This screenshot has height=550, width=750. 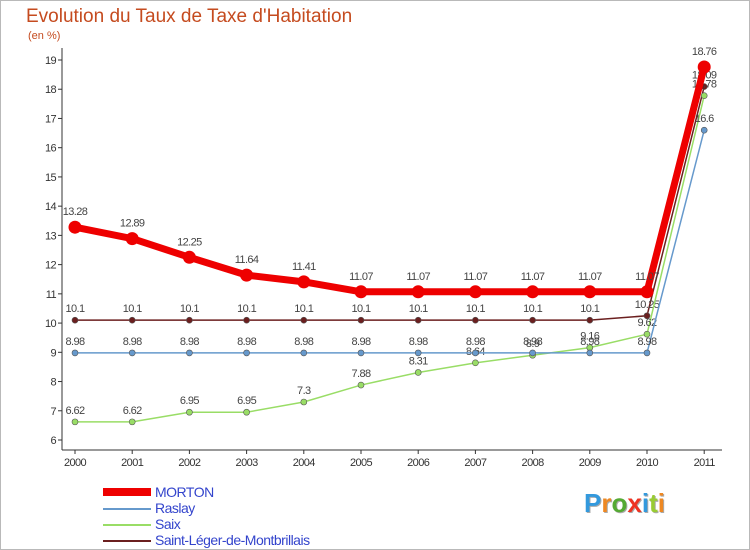 I want to click on x-tick-label: 2005, so click(x=361, y=463).